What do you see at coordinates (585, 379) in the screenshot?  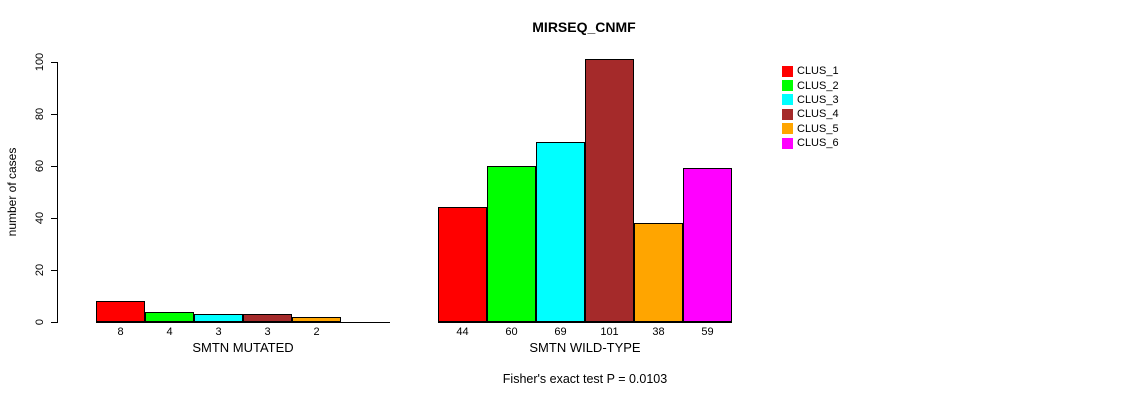 I see `fisher-test-caption: Fisher's exact test P = 0.0103` at bounding box center [585, 379].